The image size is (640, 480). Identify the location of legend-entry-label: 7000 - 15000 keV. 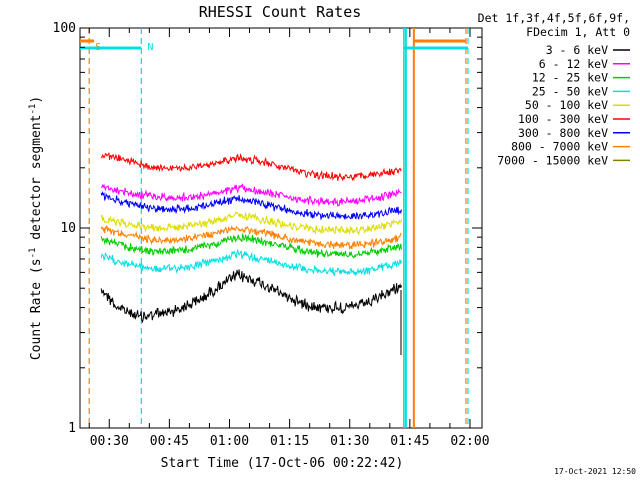
(552, 160).